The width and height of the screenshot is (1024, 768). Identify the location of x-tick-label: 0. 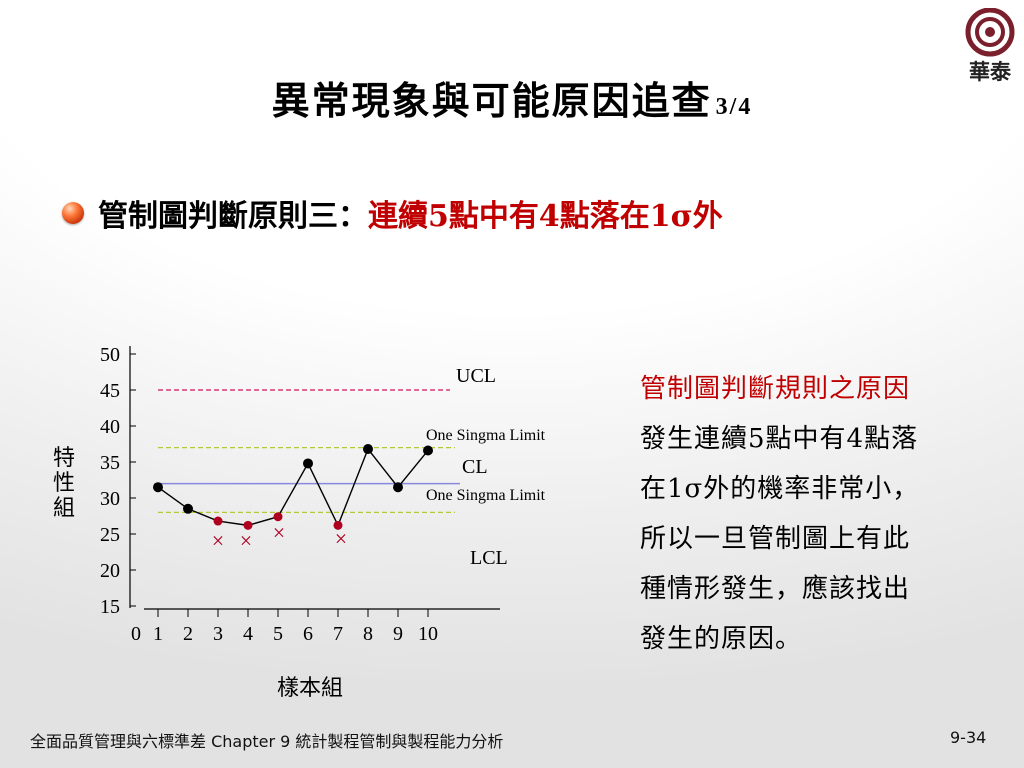
(136, 634).